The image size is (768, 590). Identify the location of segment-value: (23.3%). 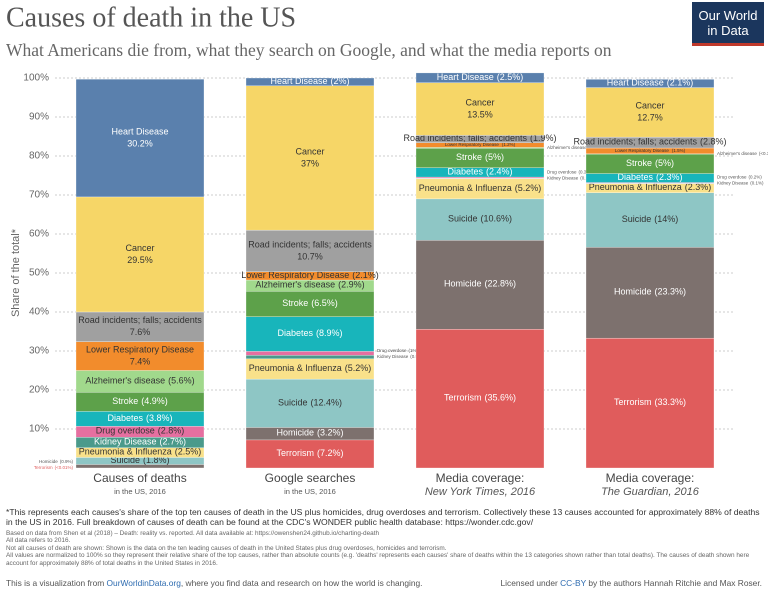
(671, 292).